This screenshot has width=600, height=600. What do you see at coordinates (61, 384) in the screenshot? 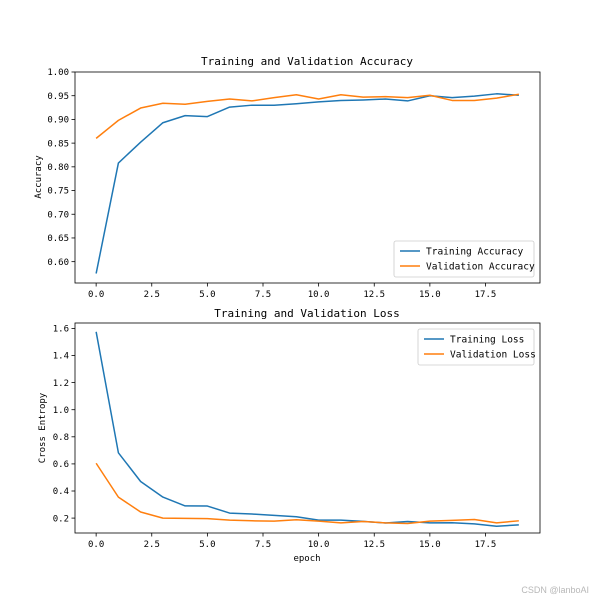
I see `y-tick-label: 1.2` at bounding box center [61, 384].